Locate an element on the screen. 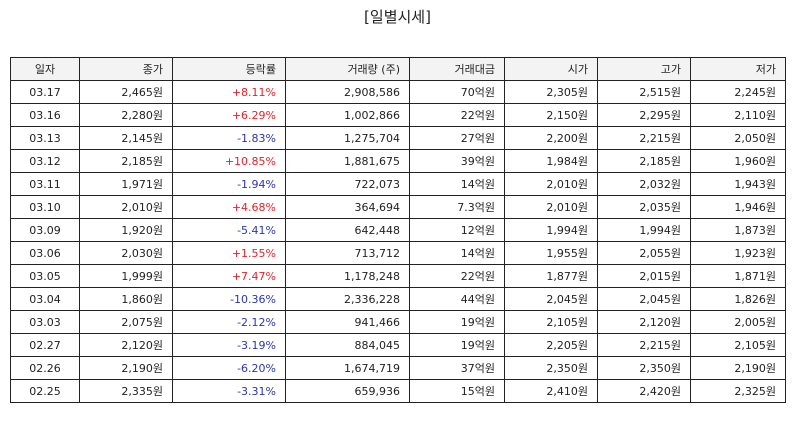  cell-amount: 19억원 is located at coordinates (457, 345).